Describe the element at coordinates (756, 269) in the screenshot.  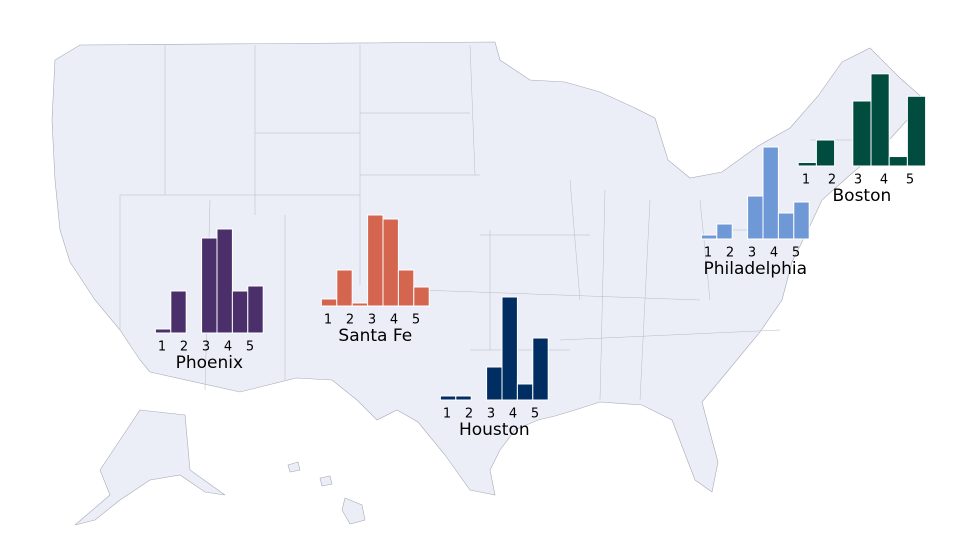
I see `city-label: Philadelphia` at that location.